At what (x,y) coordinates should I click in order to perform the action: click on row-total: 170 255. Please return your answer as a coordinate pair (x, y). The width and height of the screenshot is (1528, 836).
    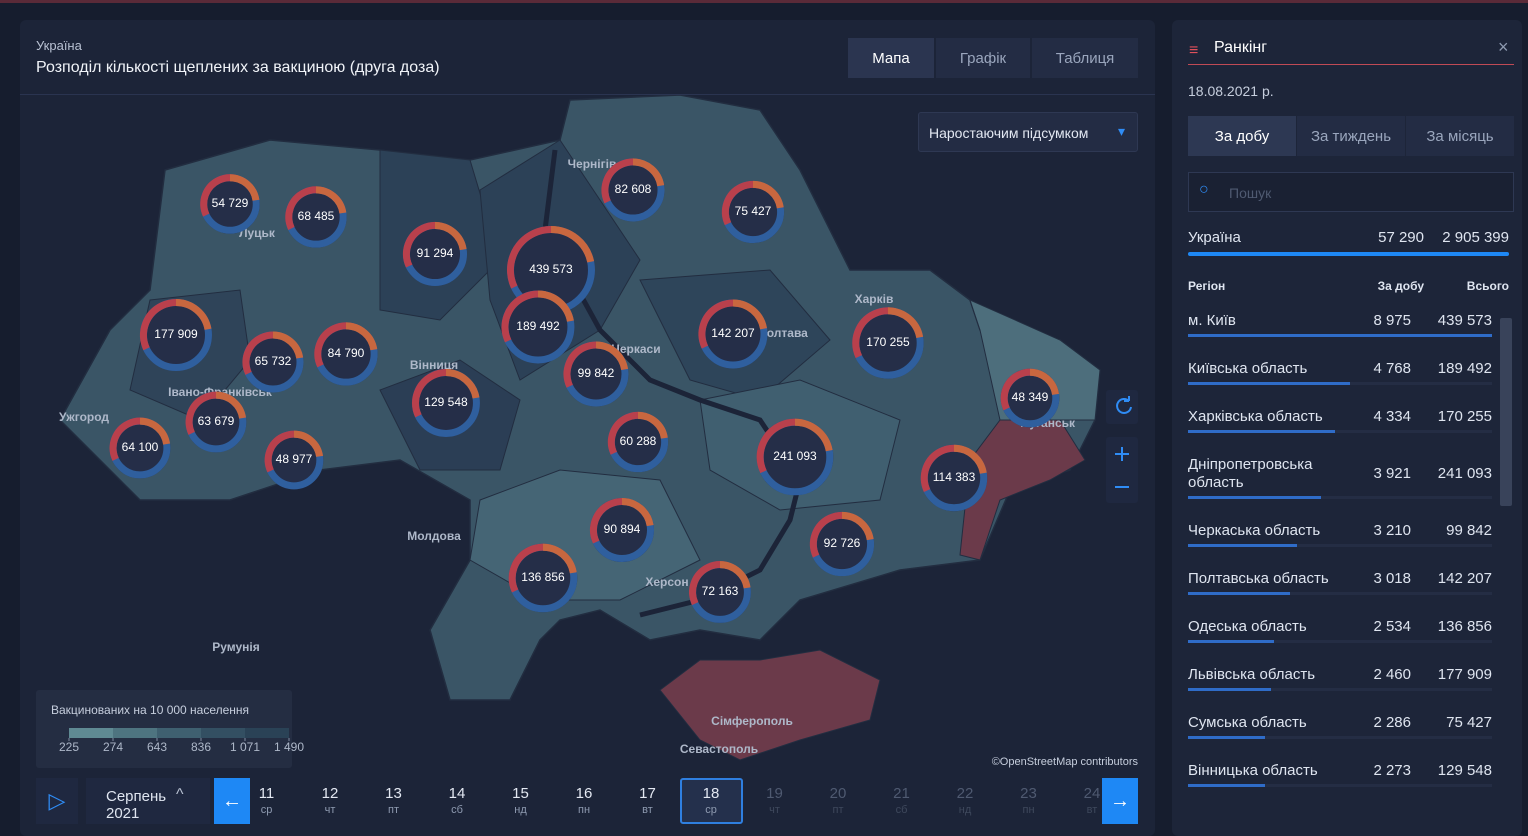
    Looking at the image, I should click on (1464, 416).